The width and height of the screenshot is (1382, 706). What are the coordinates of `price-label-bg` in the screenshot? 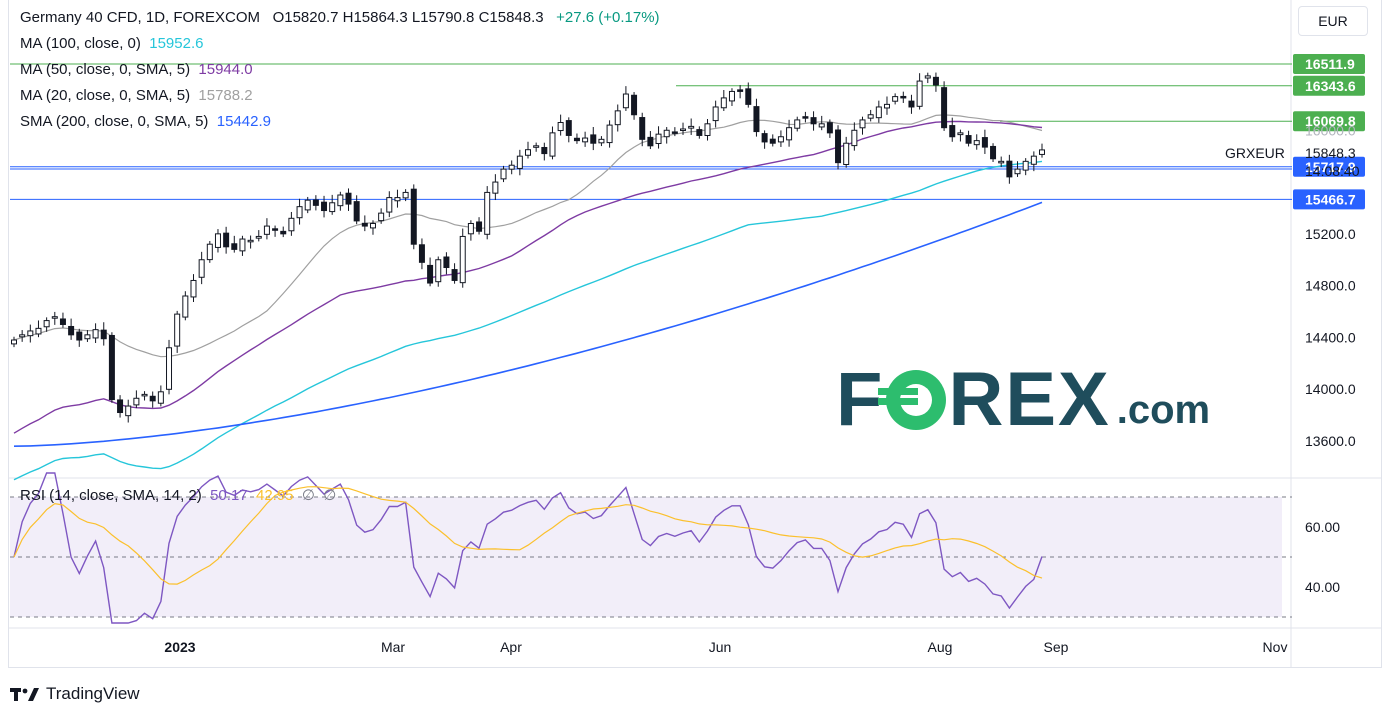 It's located at (1329, 166).